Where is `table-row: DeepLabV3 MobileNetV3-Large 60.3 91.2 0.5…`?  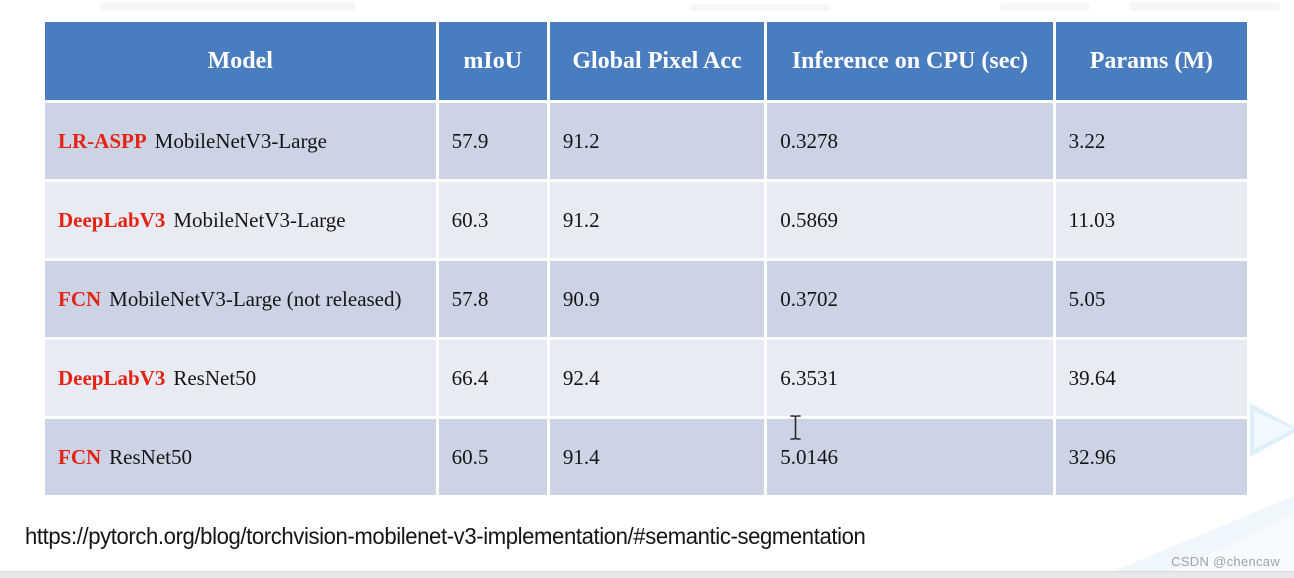
table-row: DeepLabV3 MobileNetV3-Large 60.3 91.2 0.5… is located at coordinates (646, 220).